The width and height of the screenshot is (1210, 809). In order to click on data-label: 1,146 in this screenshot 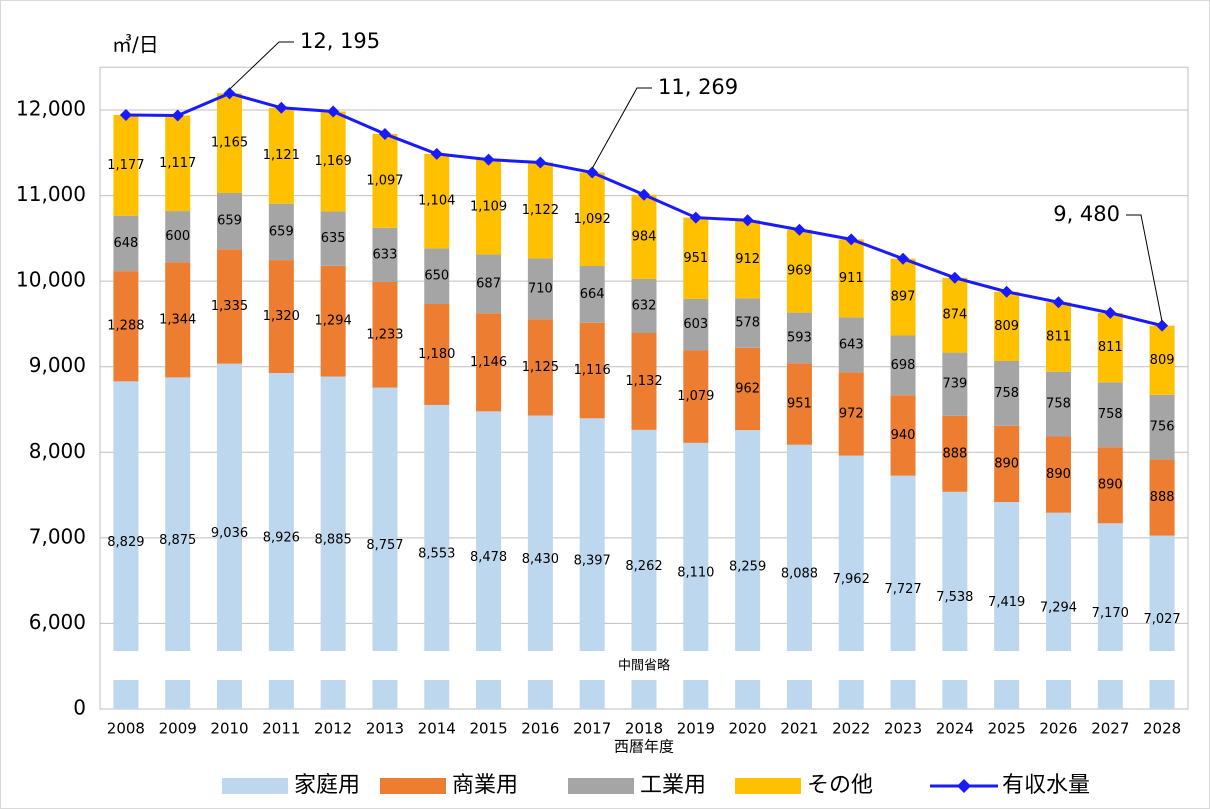, I will do `click(488, 362)`.